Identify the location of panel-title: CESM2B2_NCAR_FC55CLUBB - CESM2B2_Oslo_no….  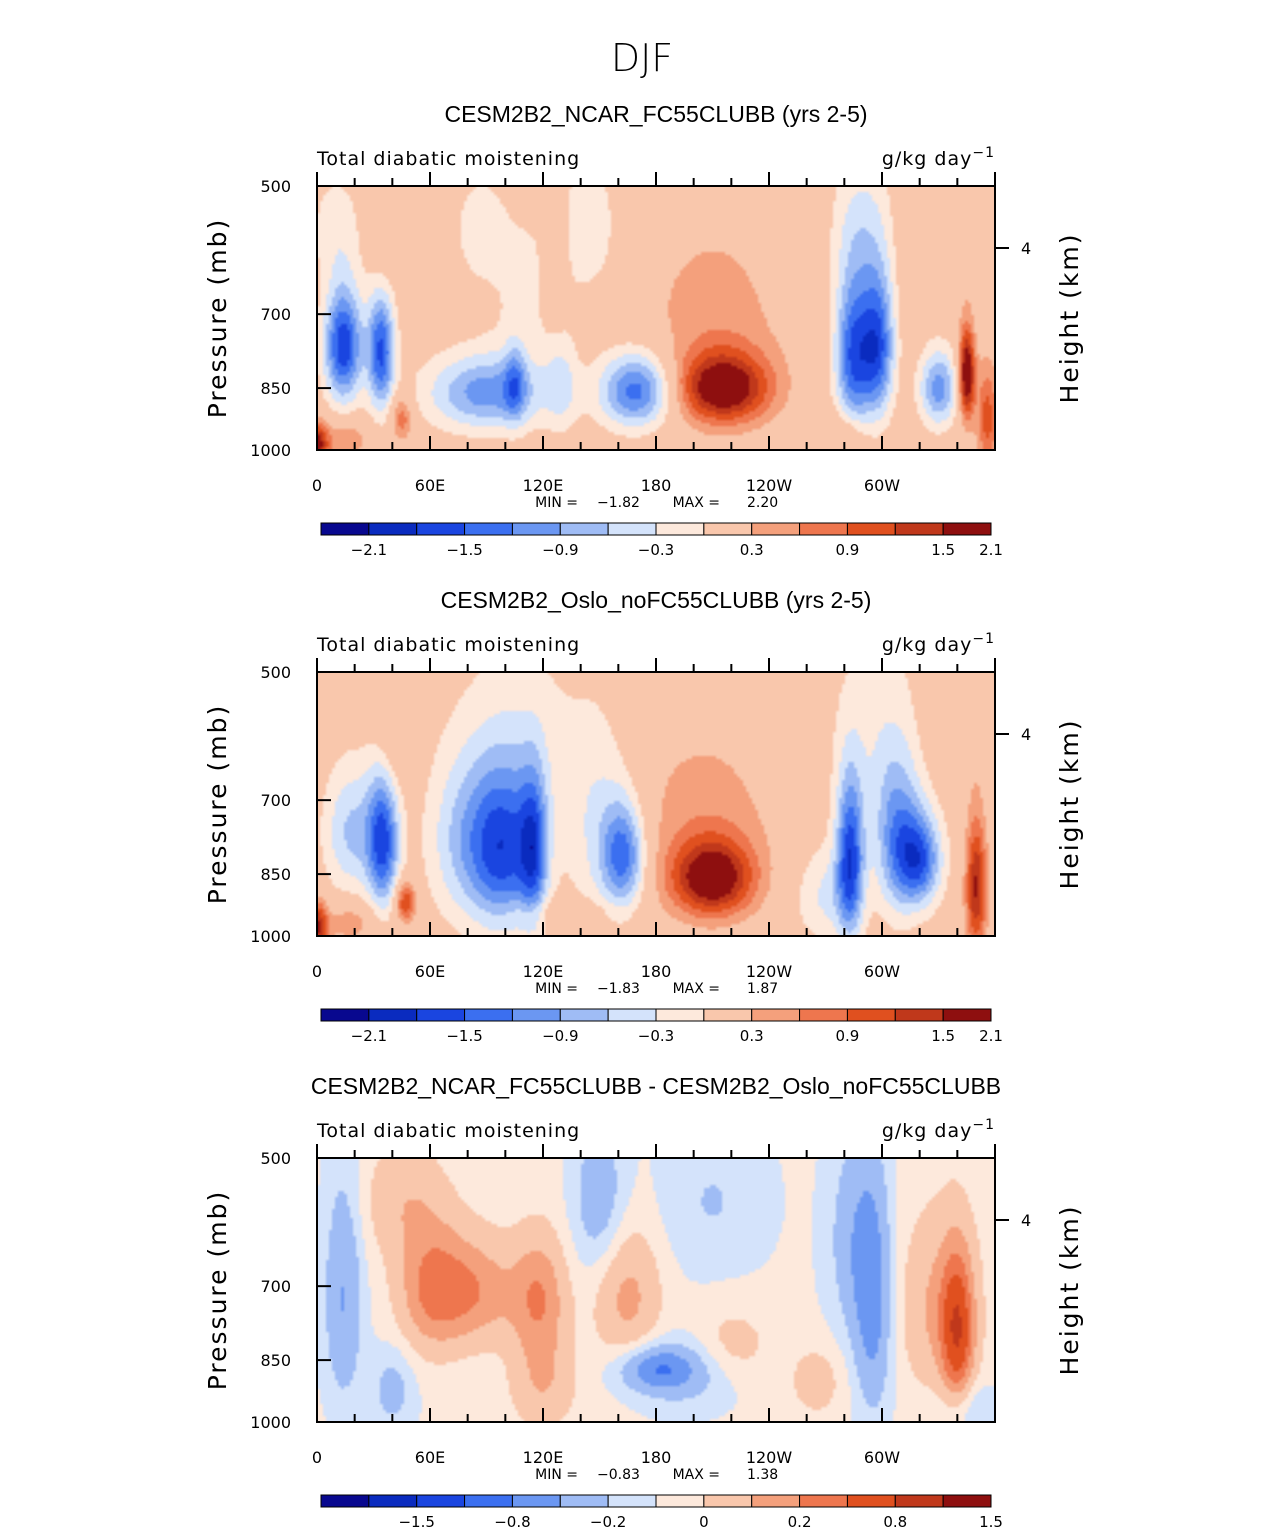
(656, 1086).